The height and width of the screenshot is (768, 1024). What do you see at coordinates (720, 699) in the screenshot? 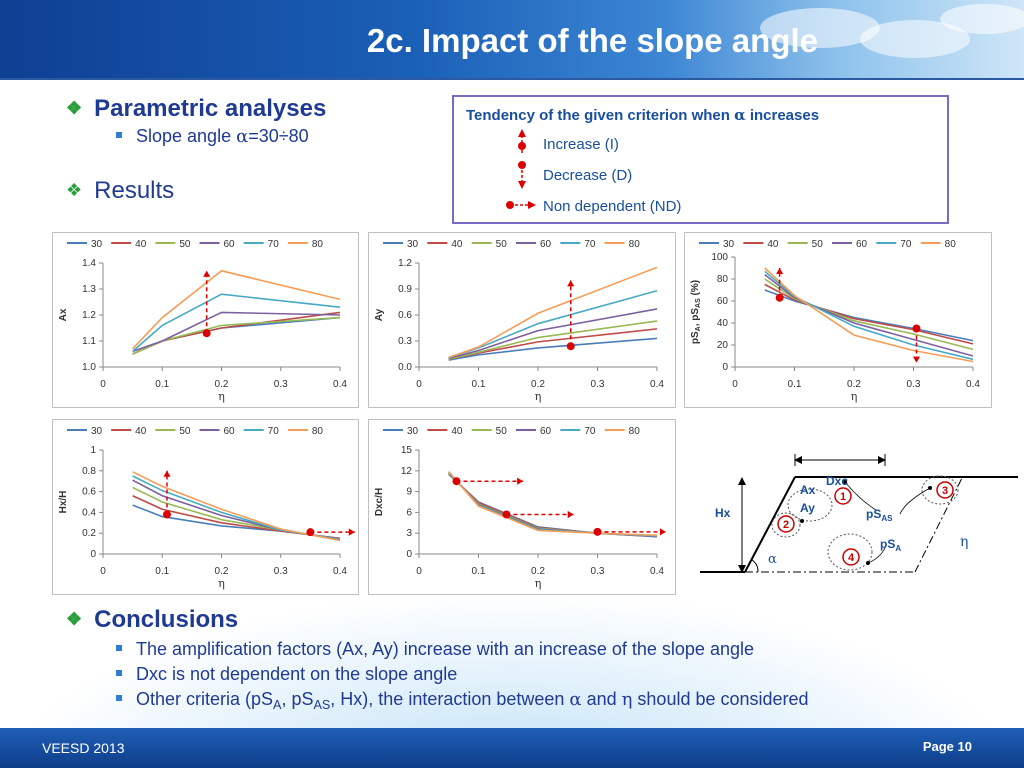
I see `conclusion-3-d: should be considered` at bounding box center [720, 699].